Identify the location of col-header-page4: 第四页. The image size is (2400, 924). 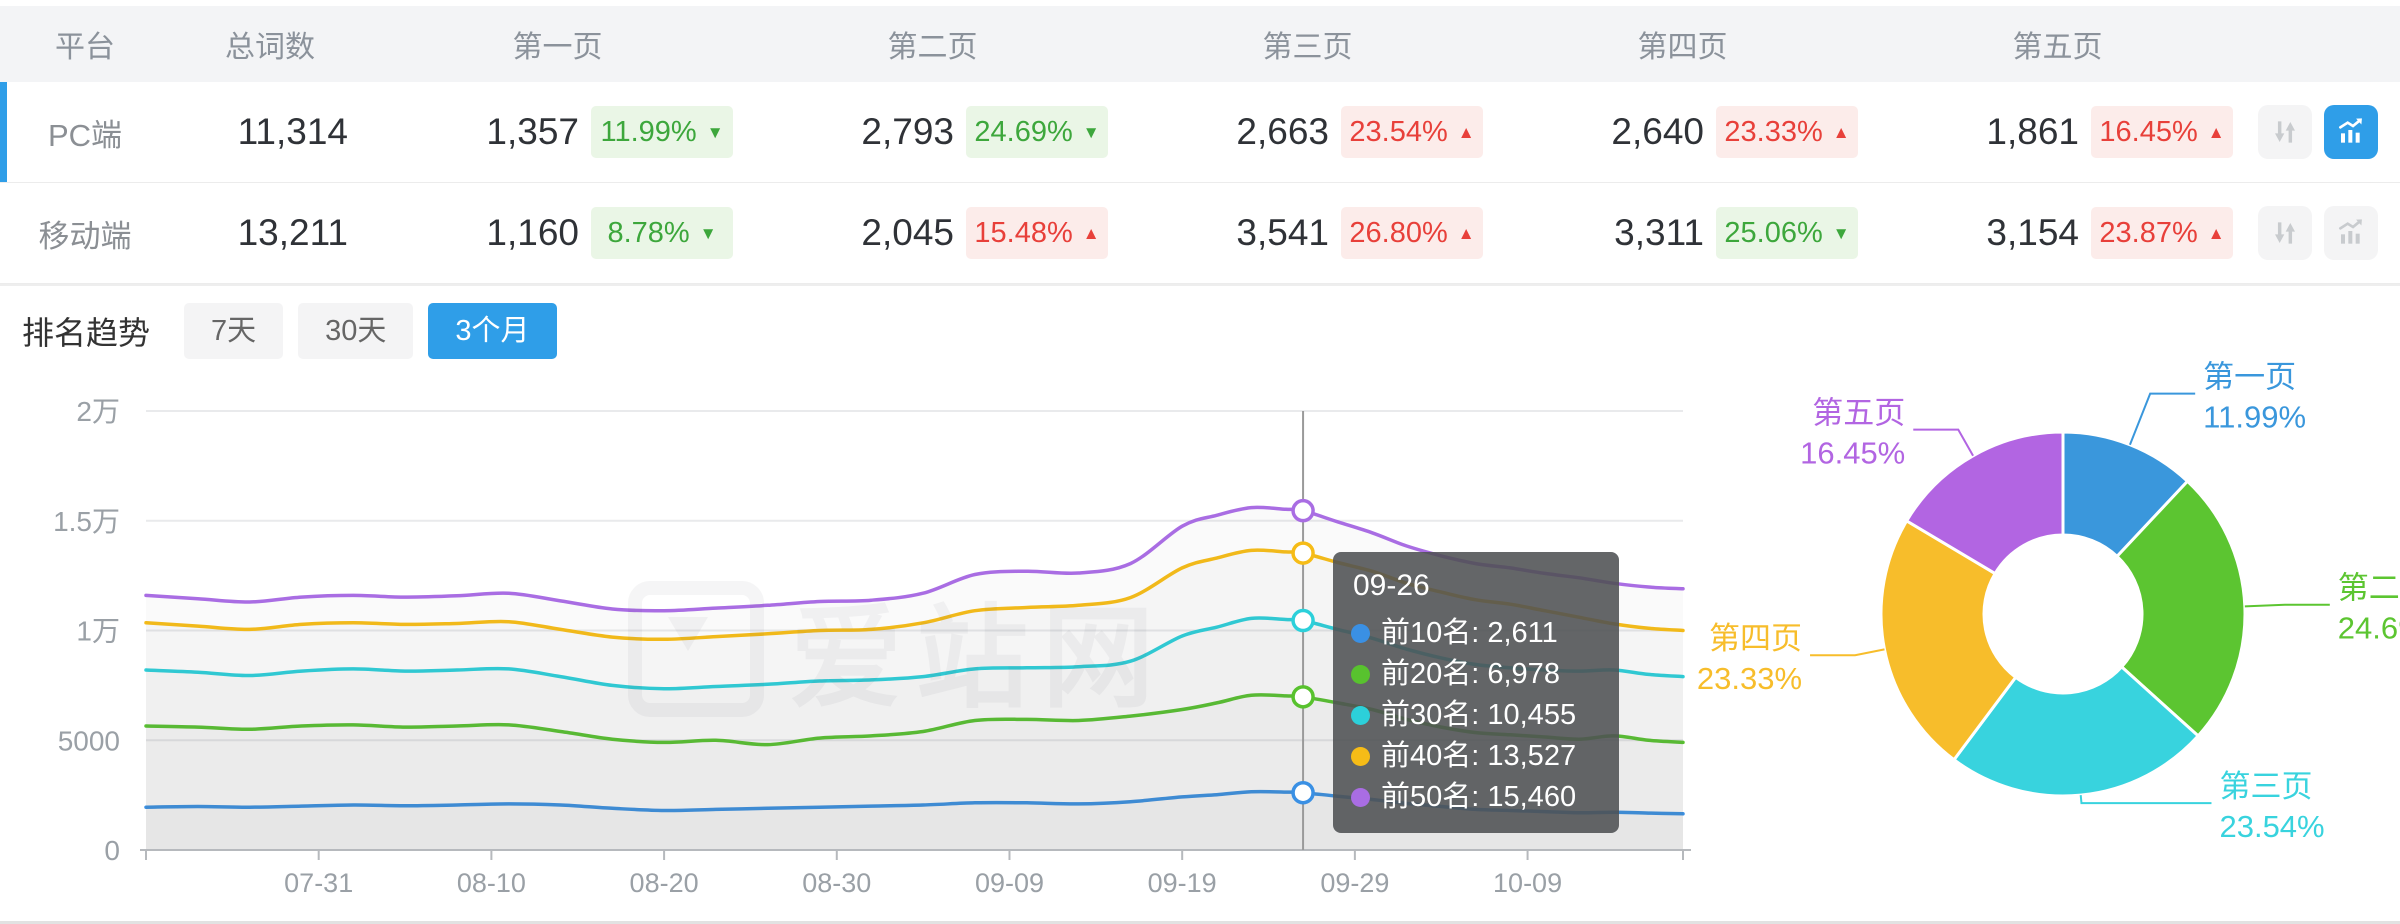
(1682, 47).